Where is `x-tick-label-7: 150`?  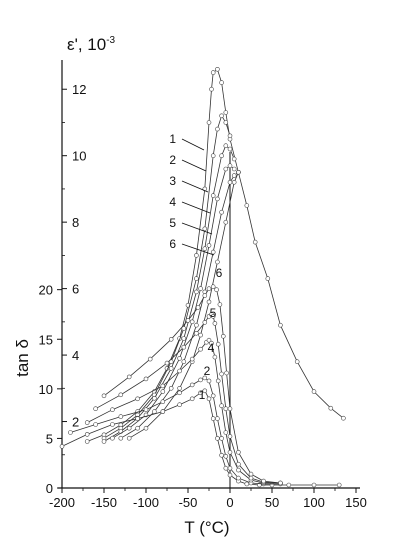
x-tick-label-7: 150 is located at coordinates (356, 502).